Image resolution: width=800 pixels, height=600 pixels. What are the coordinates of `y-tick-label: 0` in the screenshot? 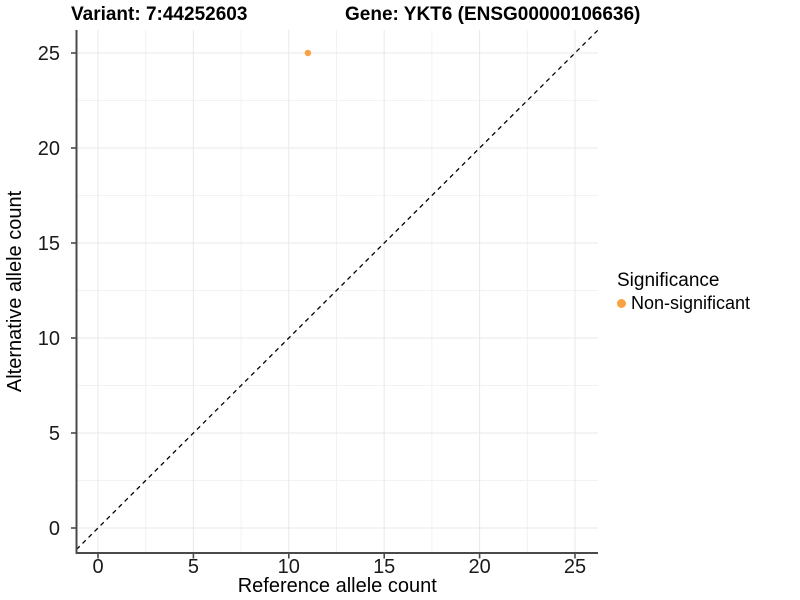 It's located at (54, 529).